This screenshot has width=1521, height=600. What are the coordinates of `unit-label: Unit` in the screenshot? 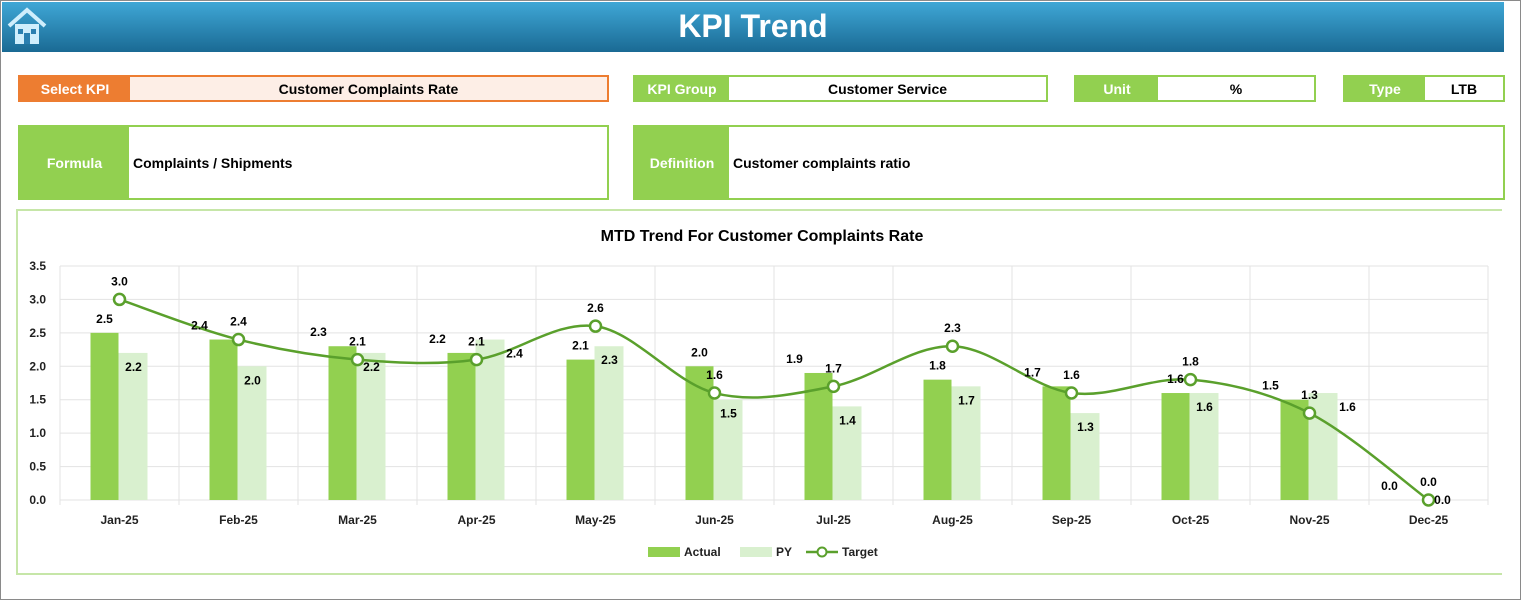 It's located at (1117, 88).